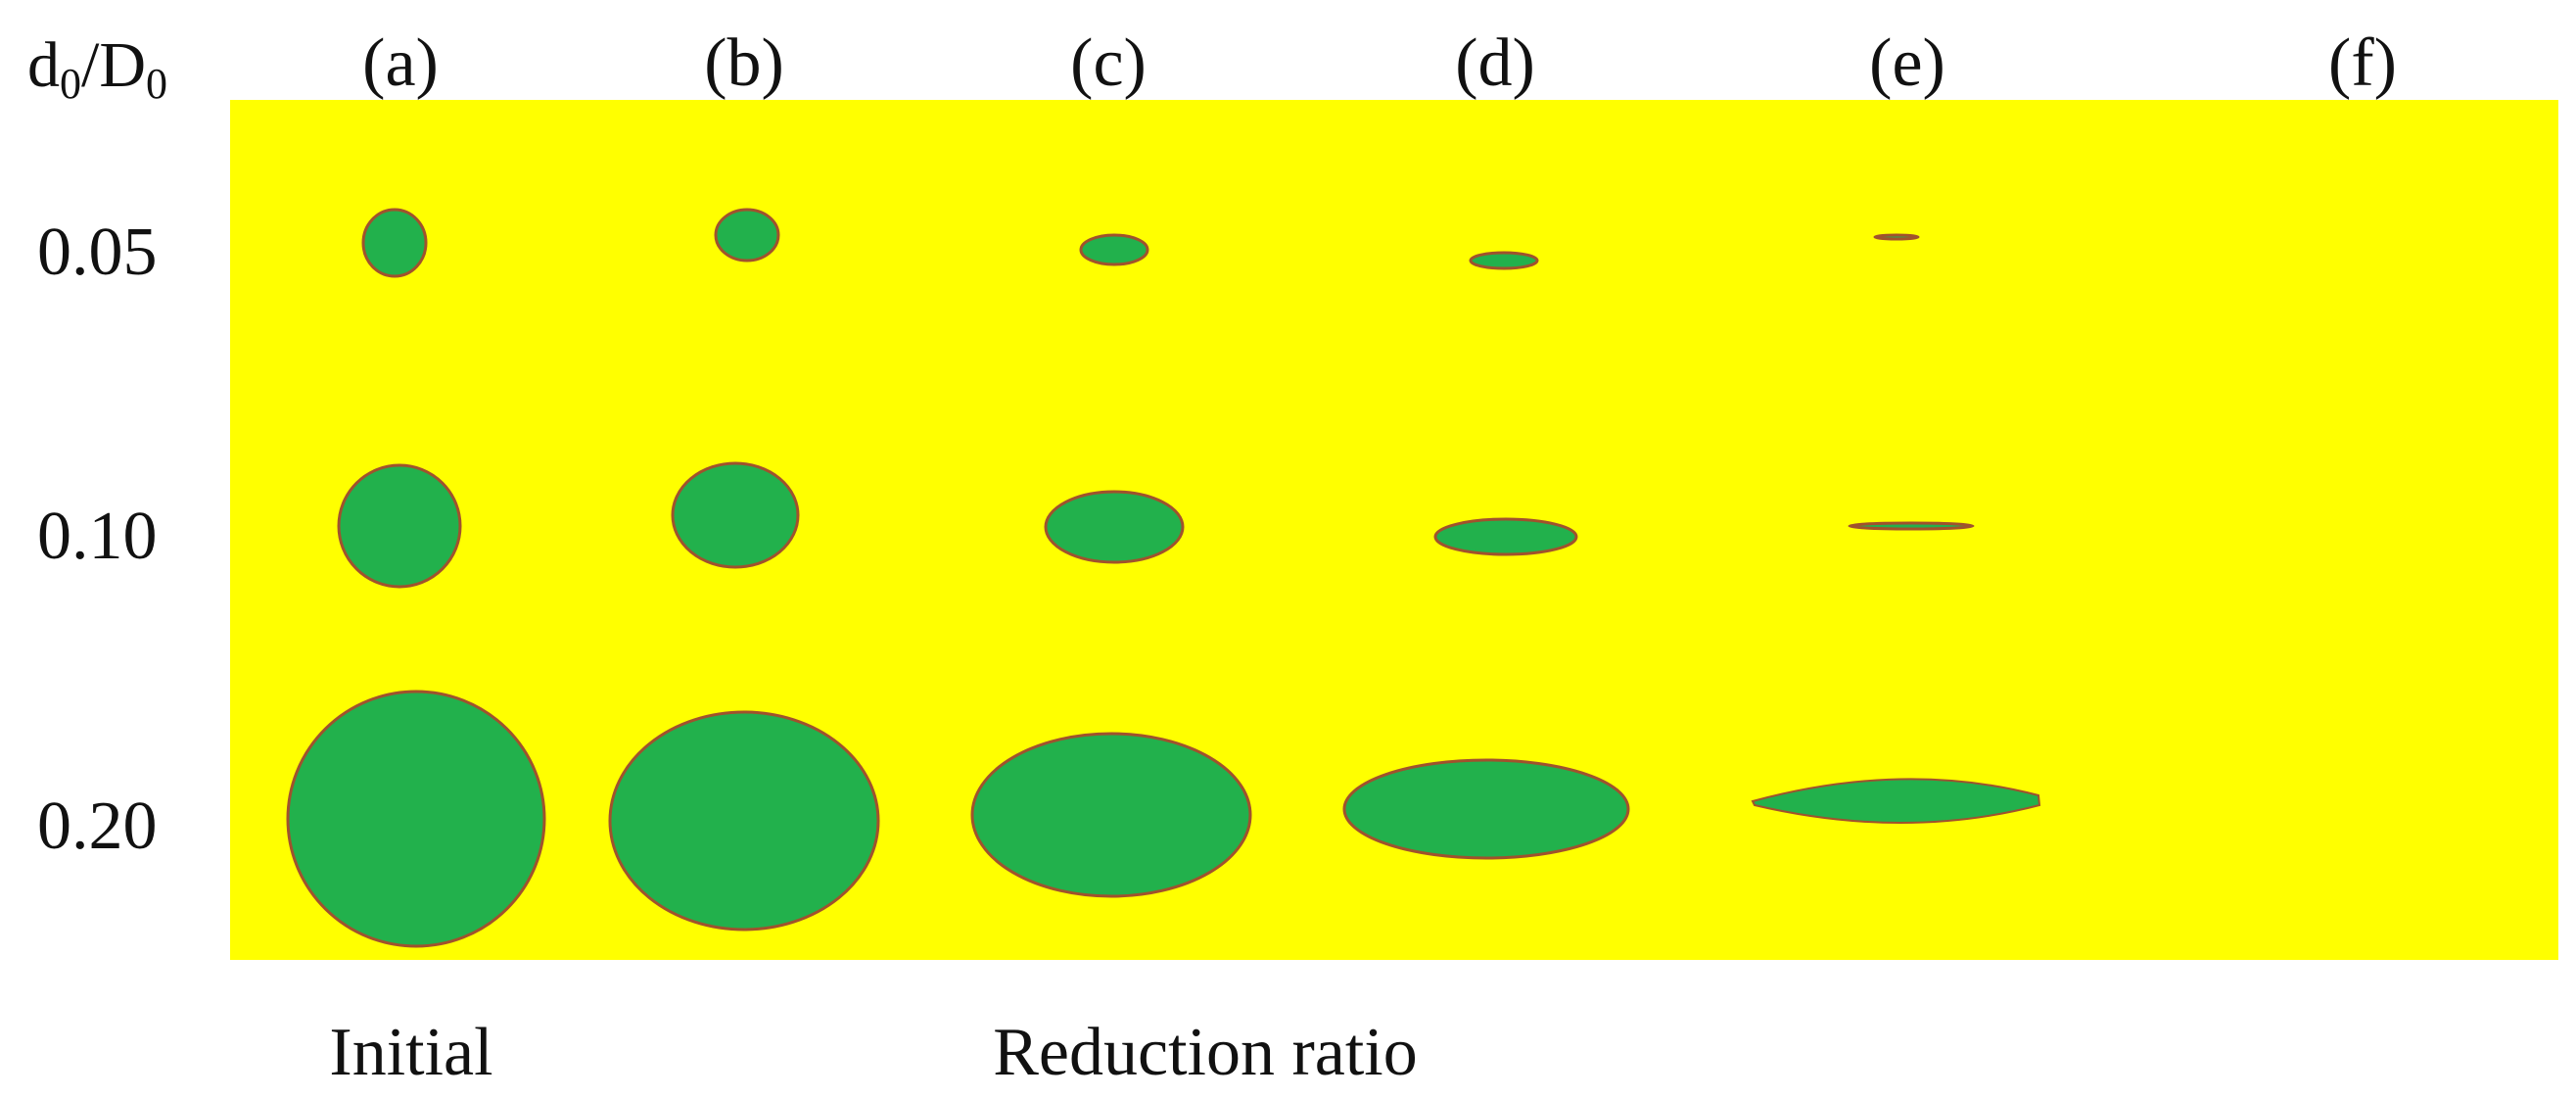 Image resolution: width=2576 pixels, height=1099 pixels. I want to click on axis-header-ratio: d0/D0, so click(97, 68).